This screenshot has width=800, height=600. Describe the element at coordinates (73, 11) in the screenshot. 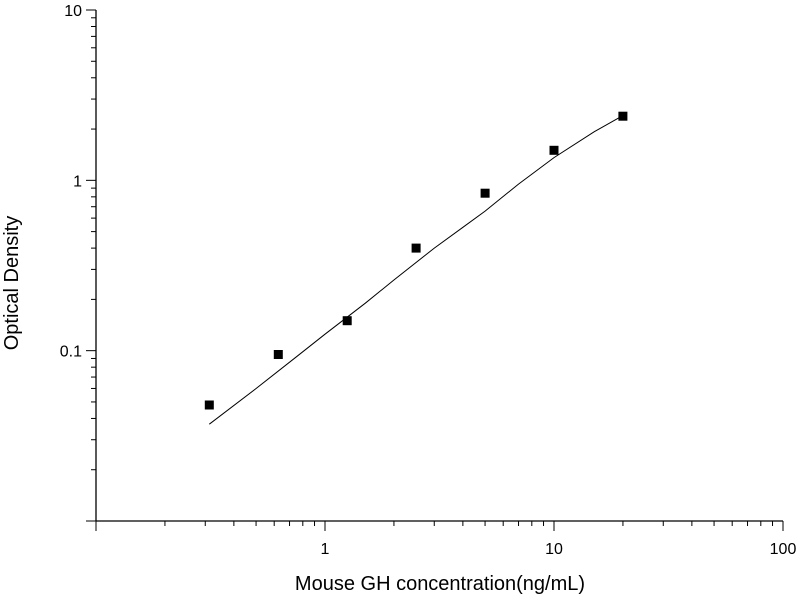

I see `y-tick-label: 10` at that location.